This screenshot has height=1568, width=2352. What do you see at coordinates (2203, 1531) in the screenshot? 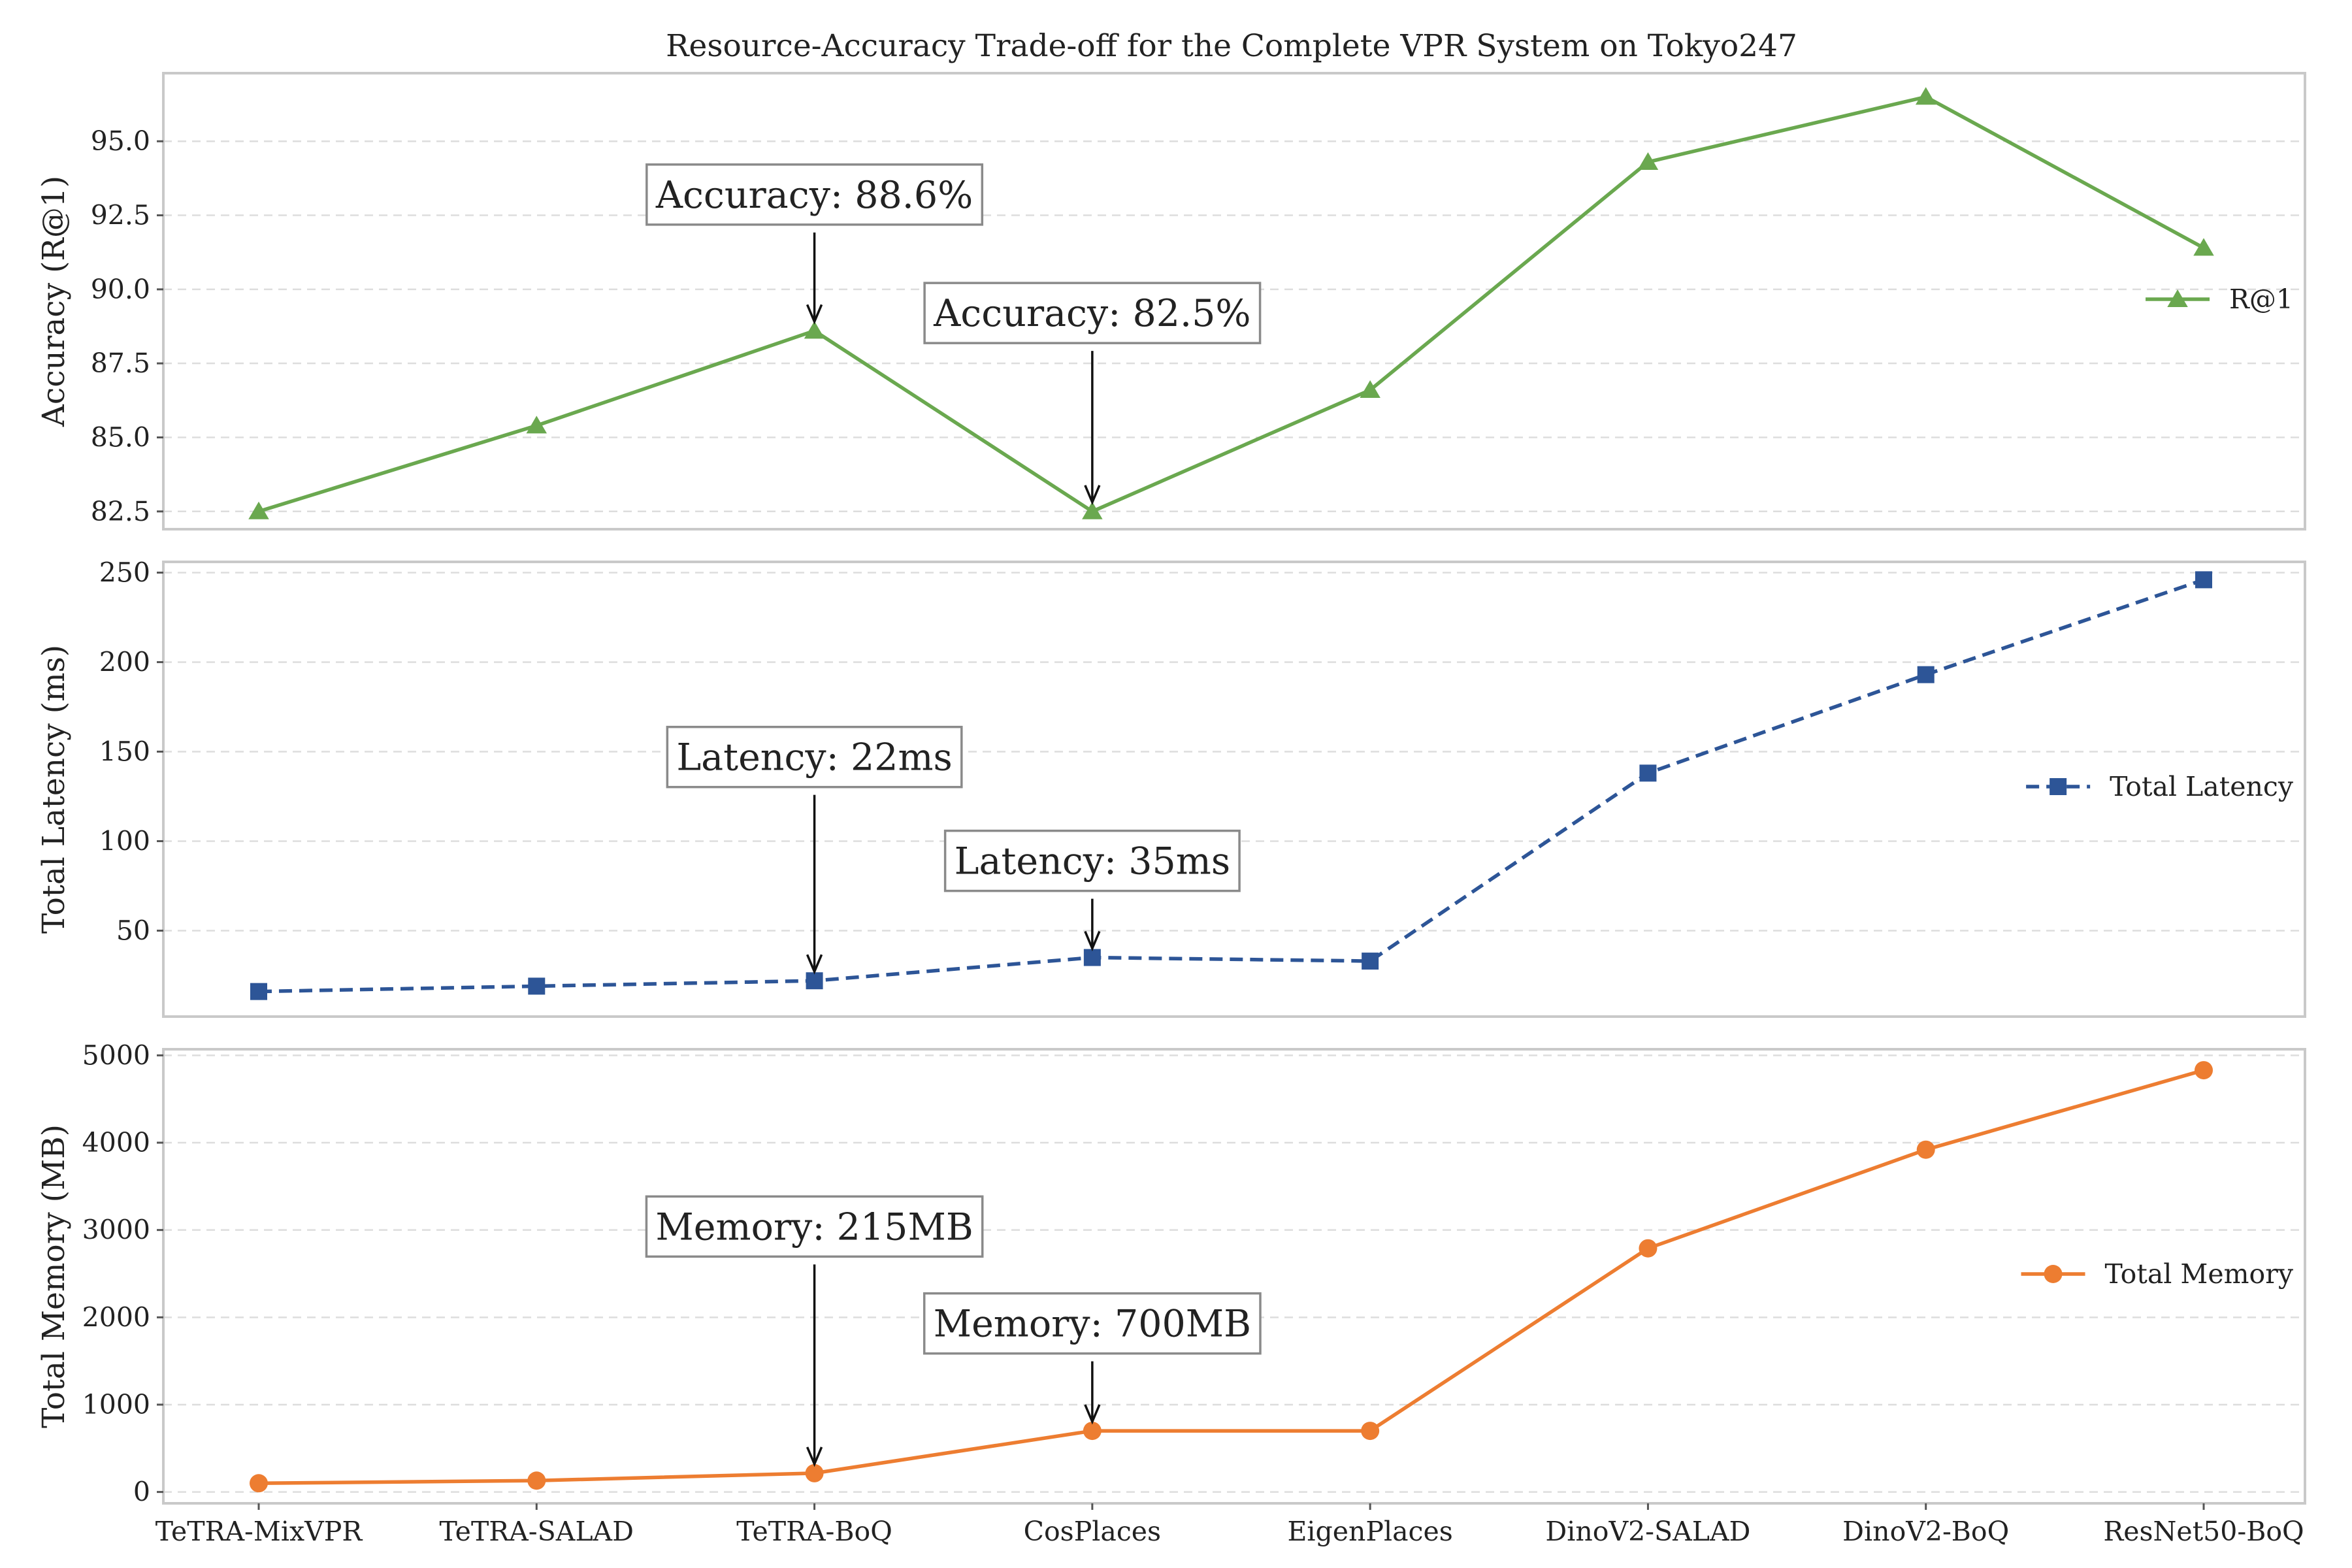
I see `x-tick-label: ResNet50-BoQ` at bounding box center [2203, 1531].